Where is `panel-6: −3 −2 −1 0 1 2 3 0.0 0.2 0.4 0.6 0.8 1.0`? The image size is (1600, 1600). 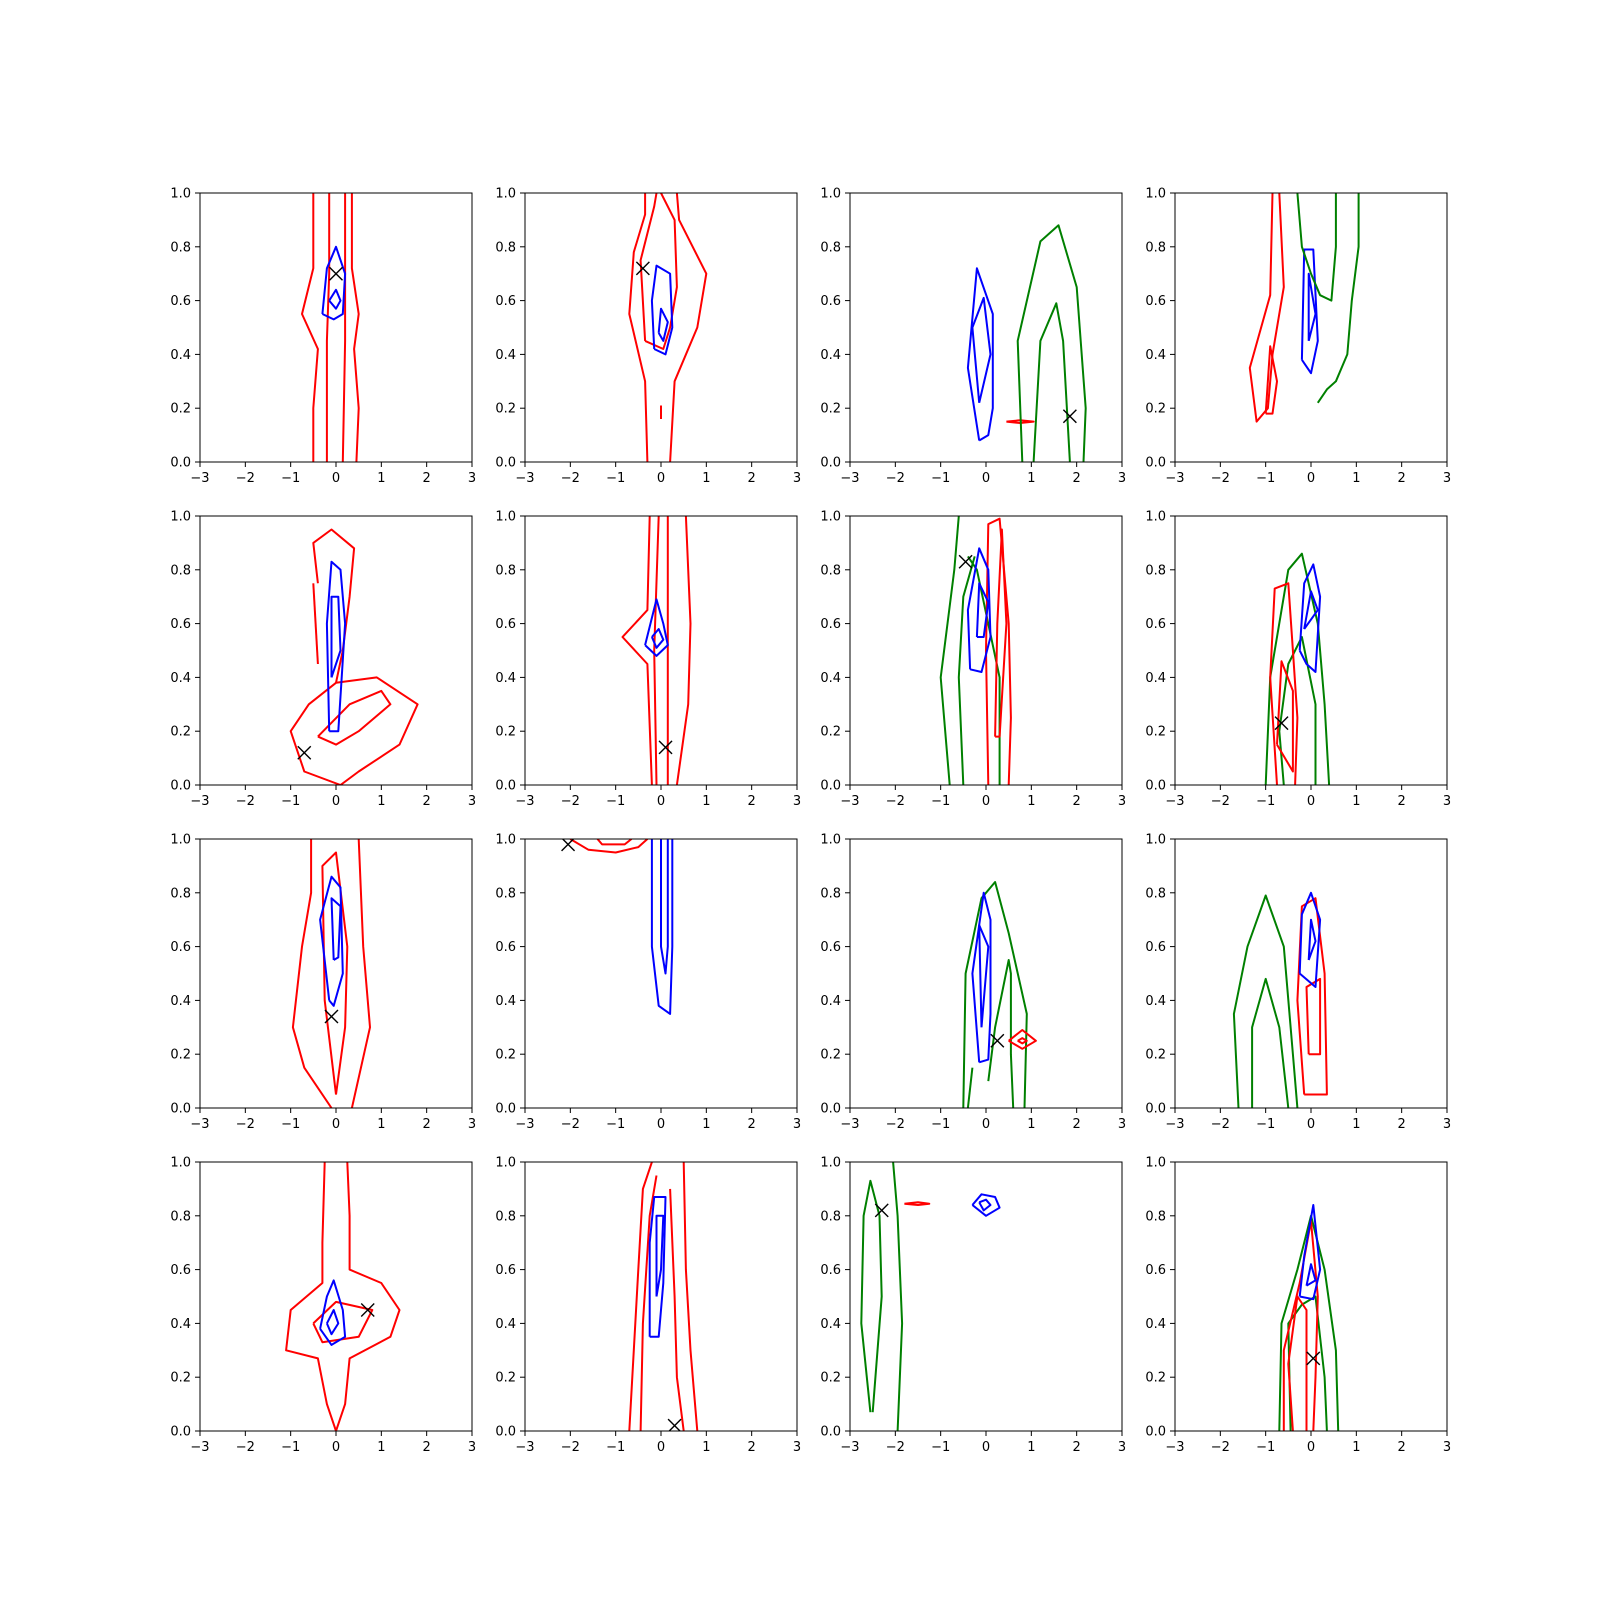
panel-6: −3 −2 −1 0 1 2 3 0.0 0.2 0.4 0.6 0.8 1.0 is located at coordinates (648, 660).